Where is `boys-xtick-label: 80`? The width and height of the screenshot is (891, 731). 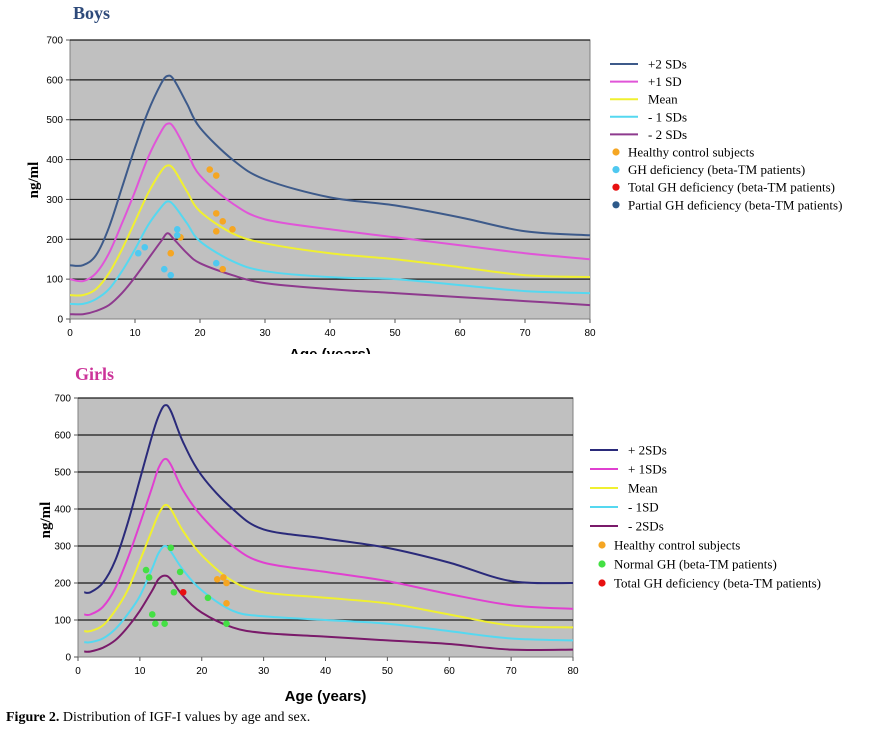
boys-xtick-label: 80 is located at coordinates (590, 333).